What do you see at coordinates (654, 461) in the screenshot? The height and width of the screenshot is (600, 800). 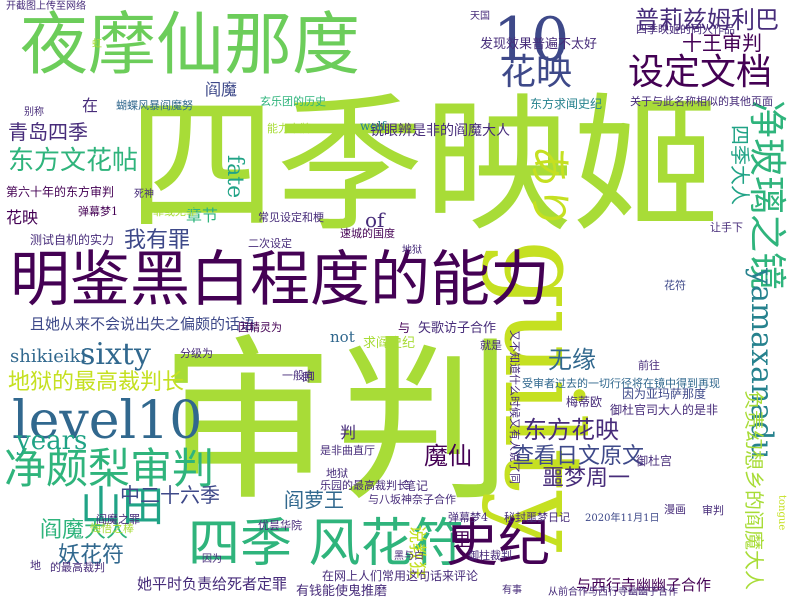 I see `cloud-word: 御杜宫` at bounding box center [654, 461].